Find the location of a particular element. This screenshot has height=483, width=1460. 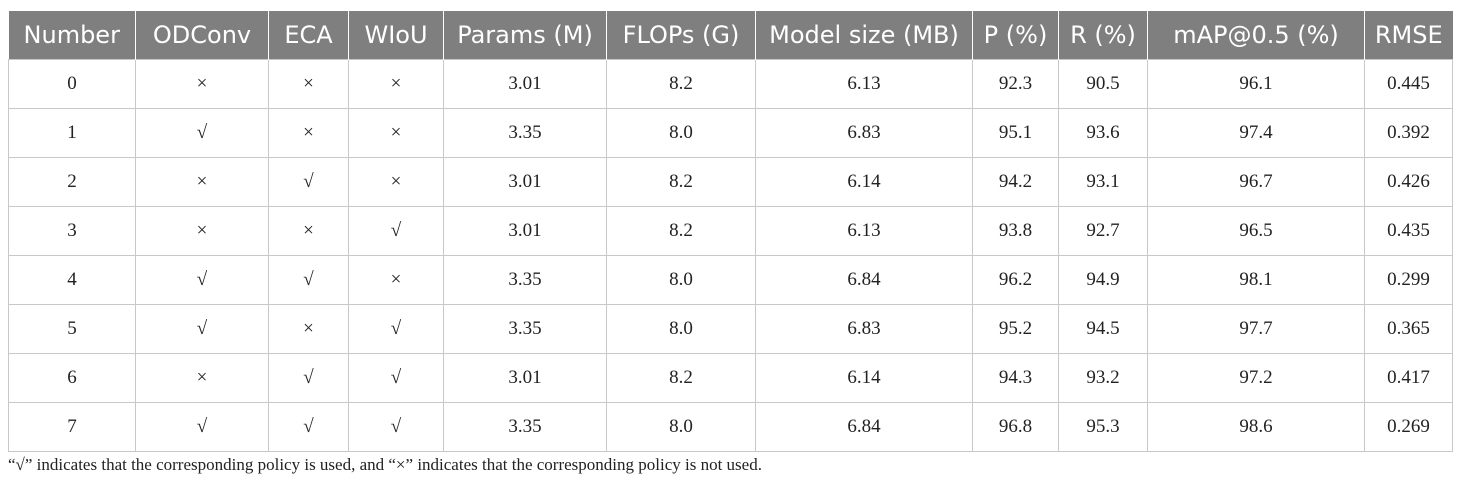

cell-map: 97.2 is located at coordinates (1256, 378).